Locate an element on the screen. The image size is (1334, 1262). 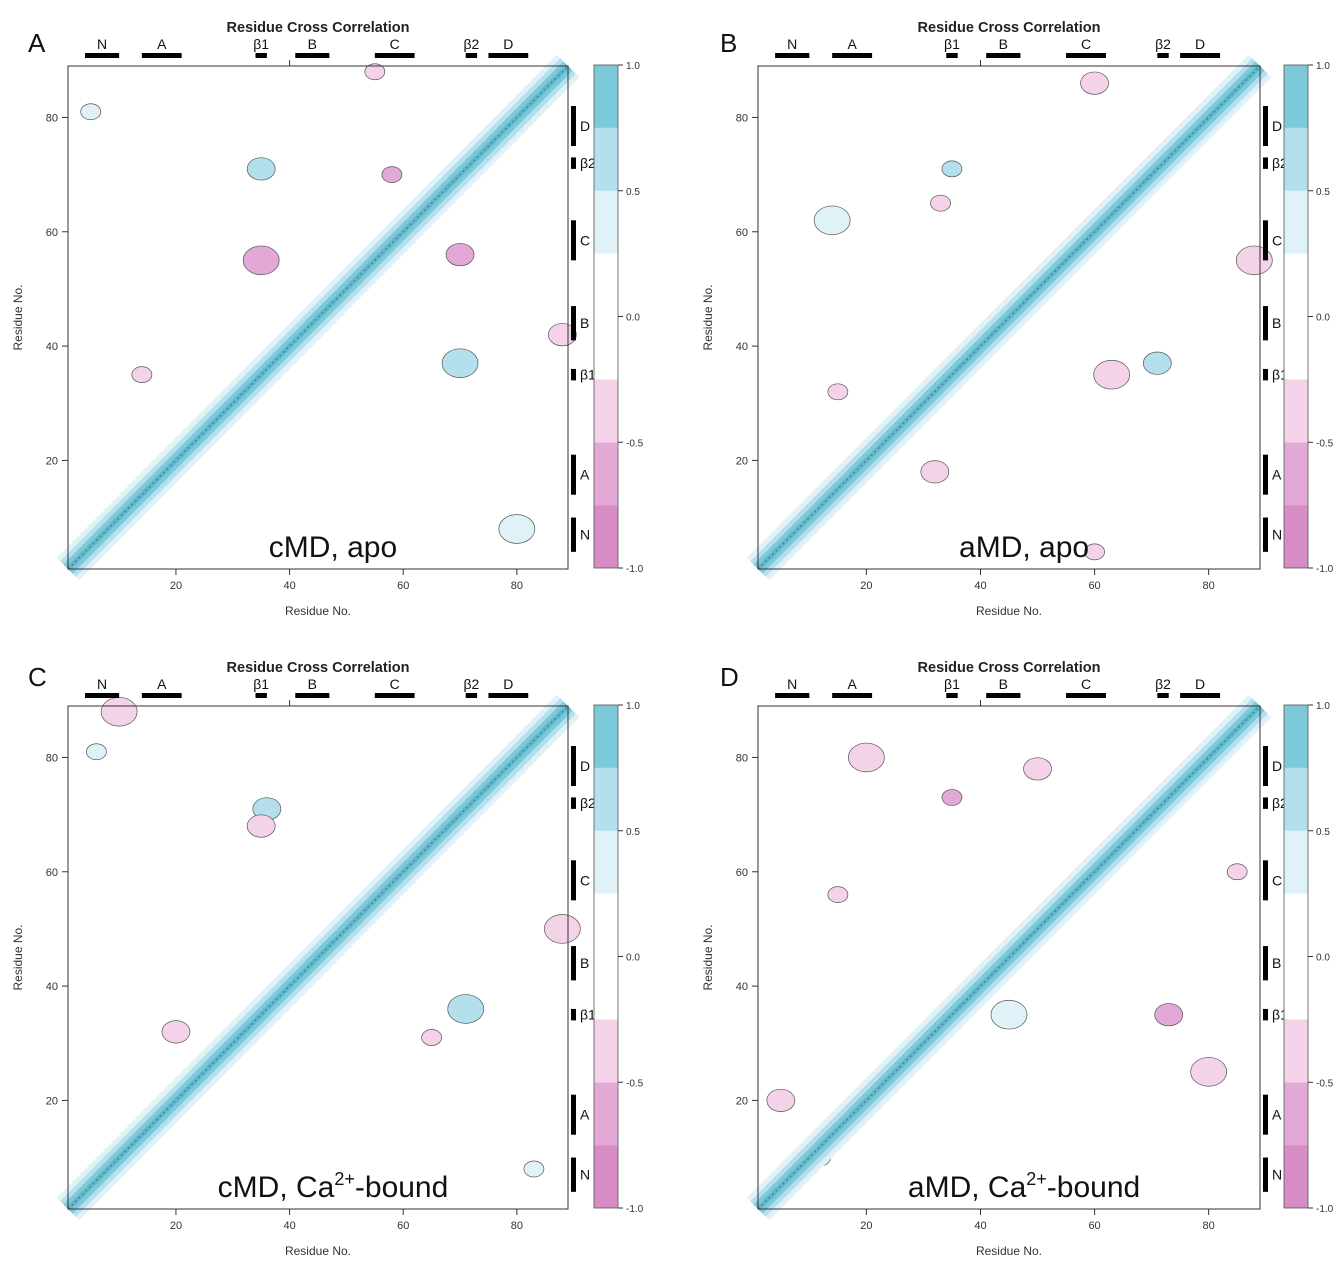
structure-label-right: A is located at coordinates (585, 475).